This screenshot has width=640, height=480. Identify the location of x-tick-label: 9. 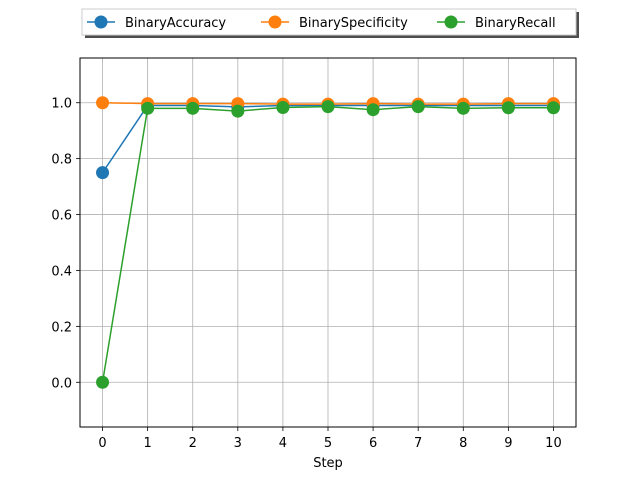
(508, 443).